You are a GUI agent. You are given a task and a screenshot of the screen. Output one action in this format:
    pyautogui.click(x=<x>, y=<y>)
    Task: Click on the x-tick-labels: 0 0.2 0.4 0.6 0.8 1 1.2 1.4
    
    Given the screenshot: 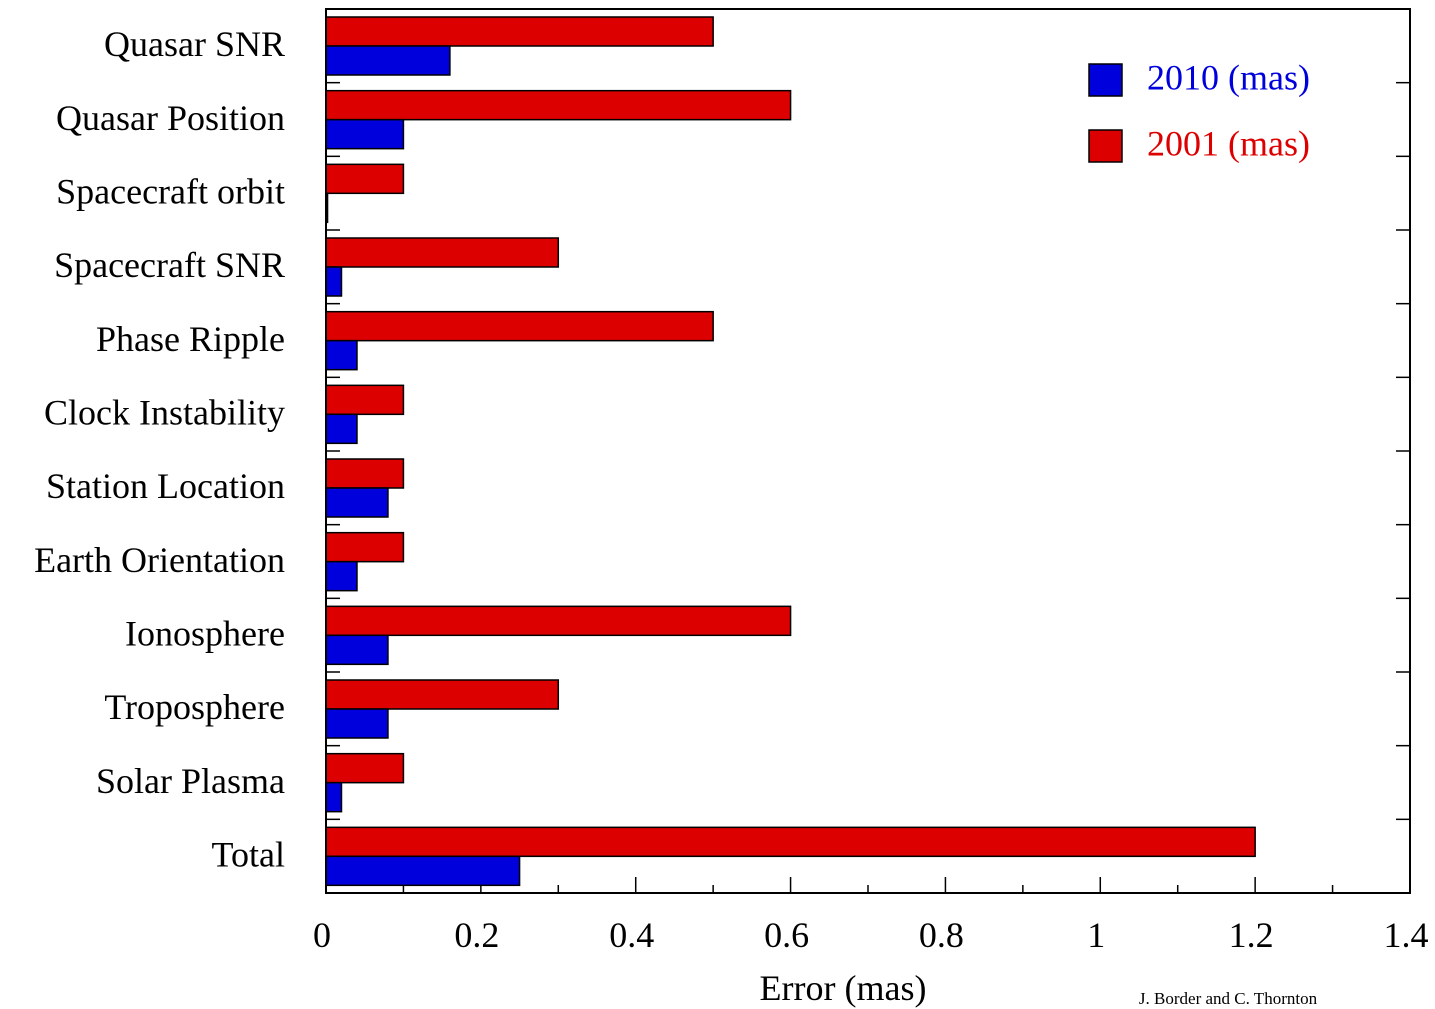 What is the action you would take?
    pyautogui.click(x=871, y=935)
    